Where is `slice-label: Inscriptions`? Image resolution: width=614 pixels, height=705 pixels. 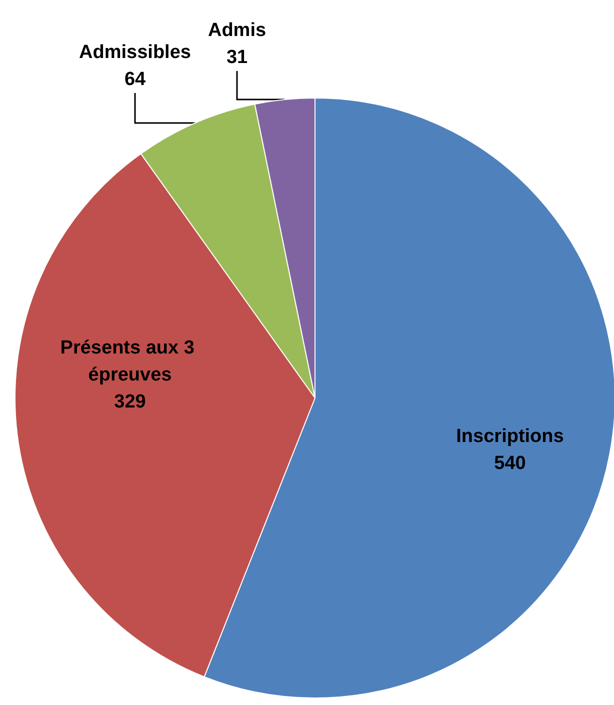 slice-label: Inscriptions is located at coordinates (510, 436).